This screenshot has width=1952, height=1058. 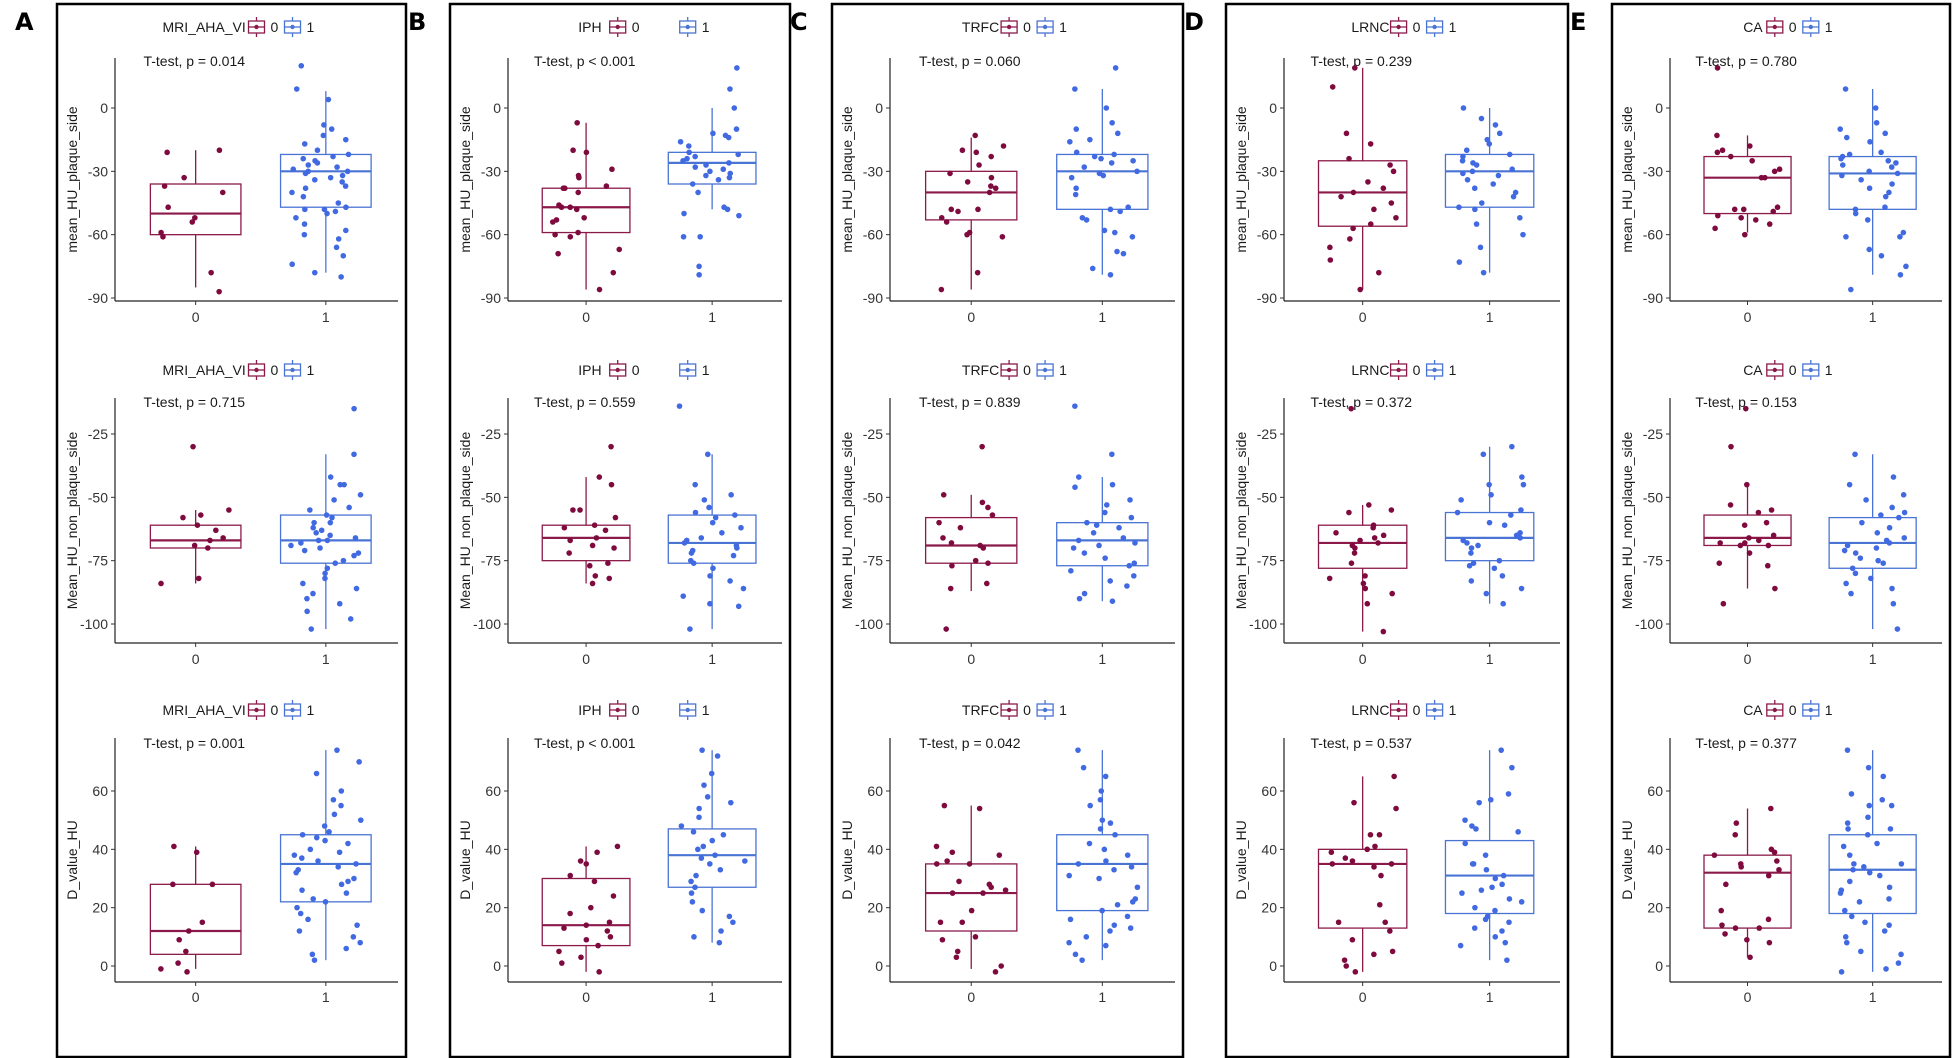 What do you see at coordinates (847, 179) in the screenshot?
I see `y-axis-title: mean_HU_plaque_side` at bounding box center [847, 179].